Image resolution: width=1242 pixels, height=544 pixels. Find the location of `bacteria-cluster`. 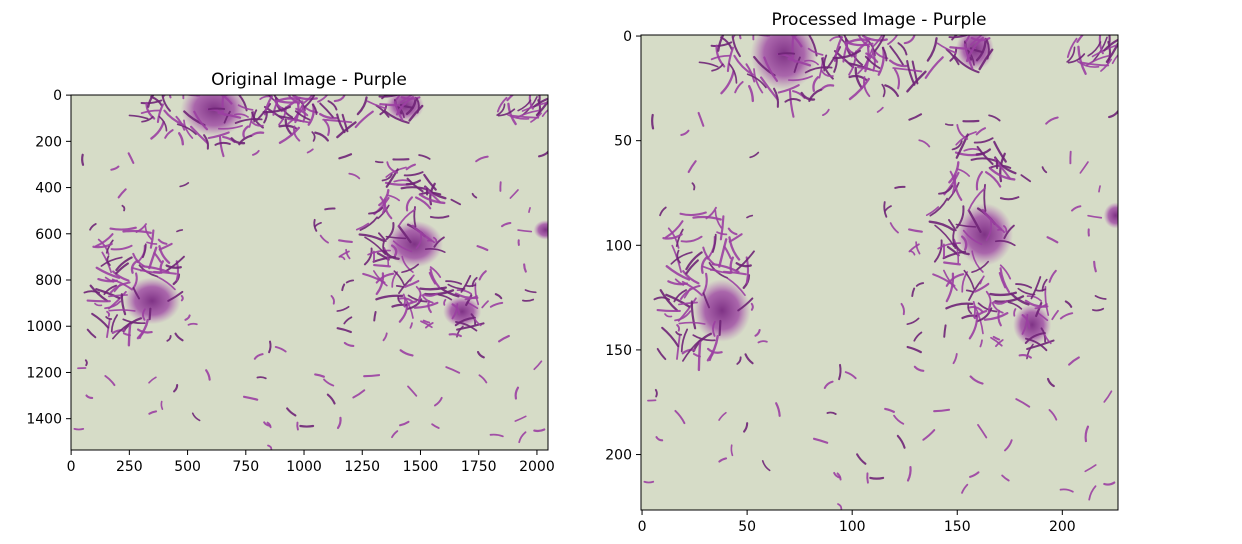

bacteria-cluster is located at coordinates (214, 116).